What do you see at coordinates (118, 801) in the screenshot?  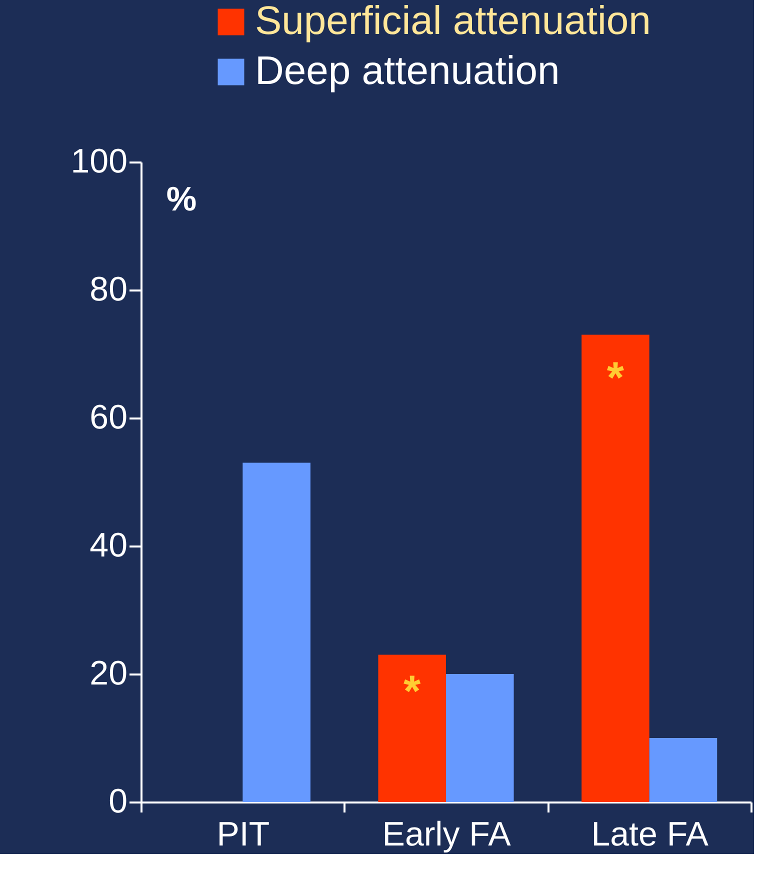 I see `y-tick-label: 0` at bounding box center [118, 801].